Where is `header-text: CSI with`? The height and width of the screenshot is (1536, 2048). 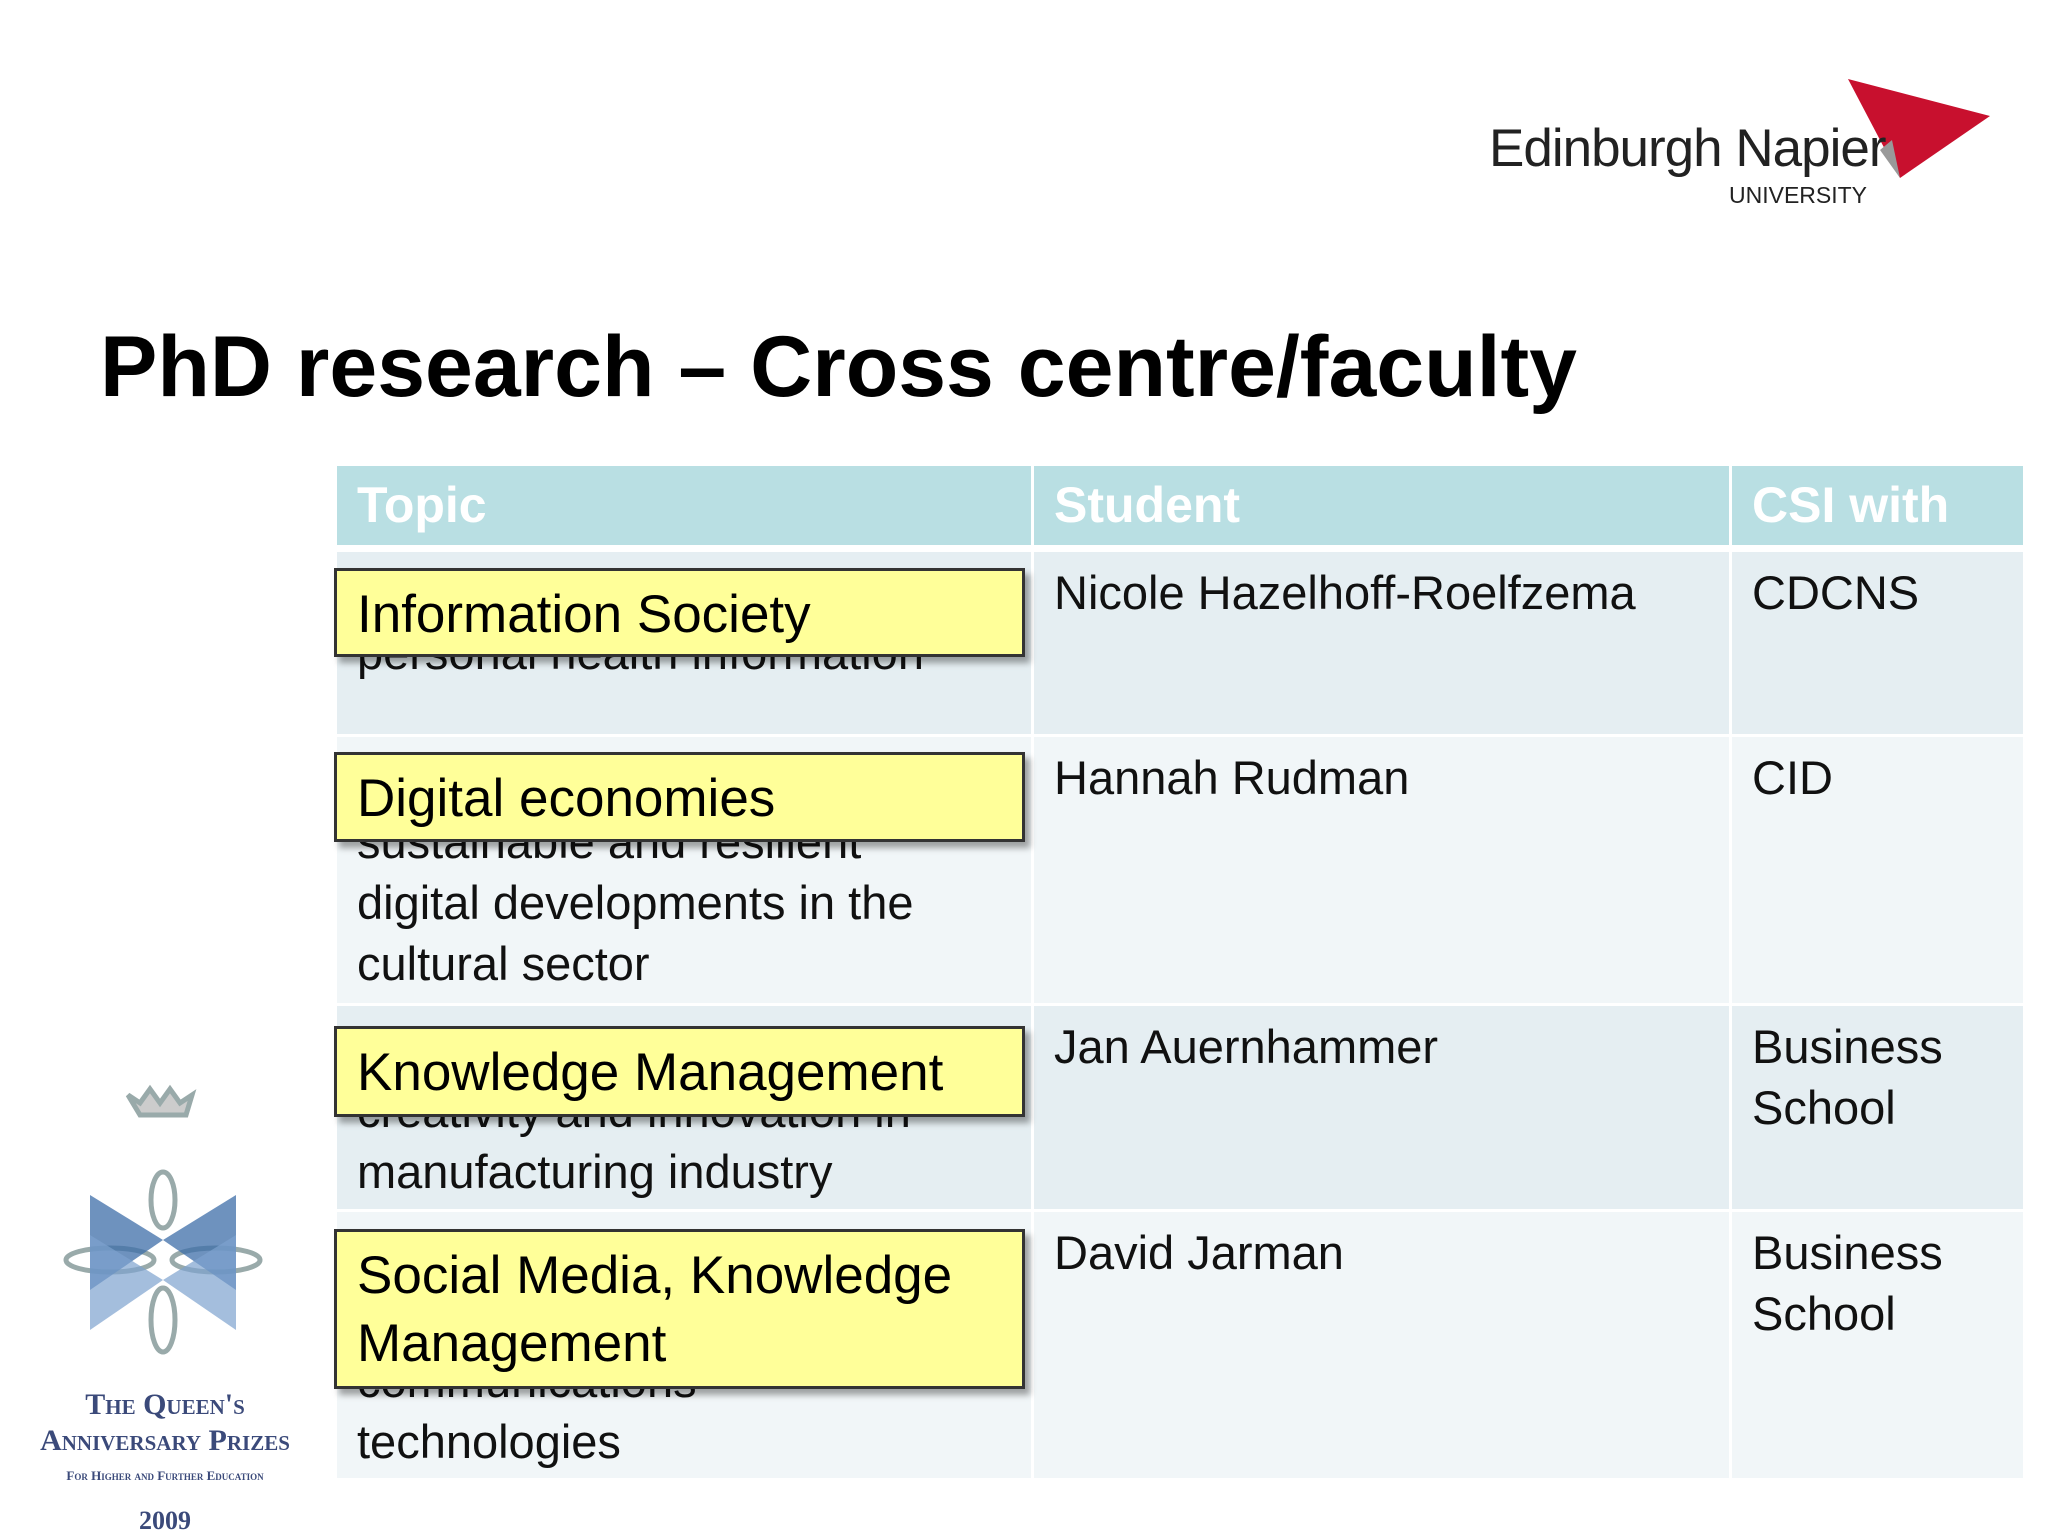
header-text: CSI with is located at coordinates (1851, 505).